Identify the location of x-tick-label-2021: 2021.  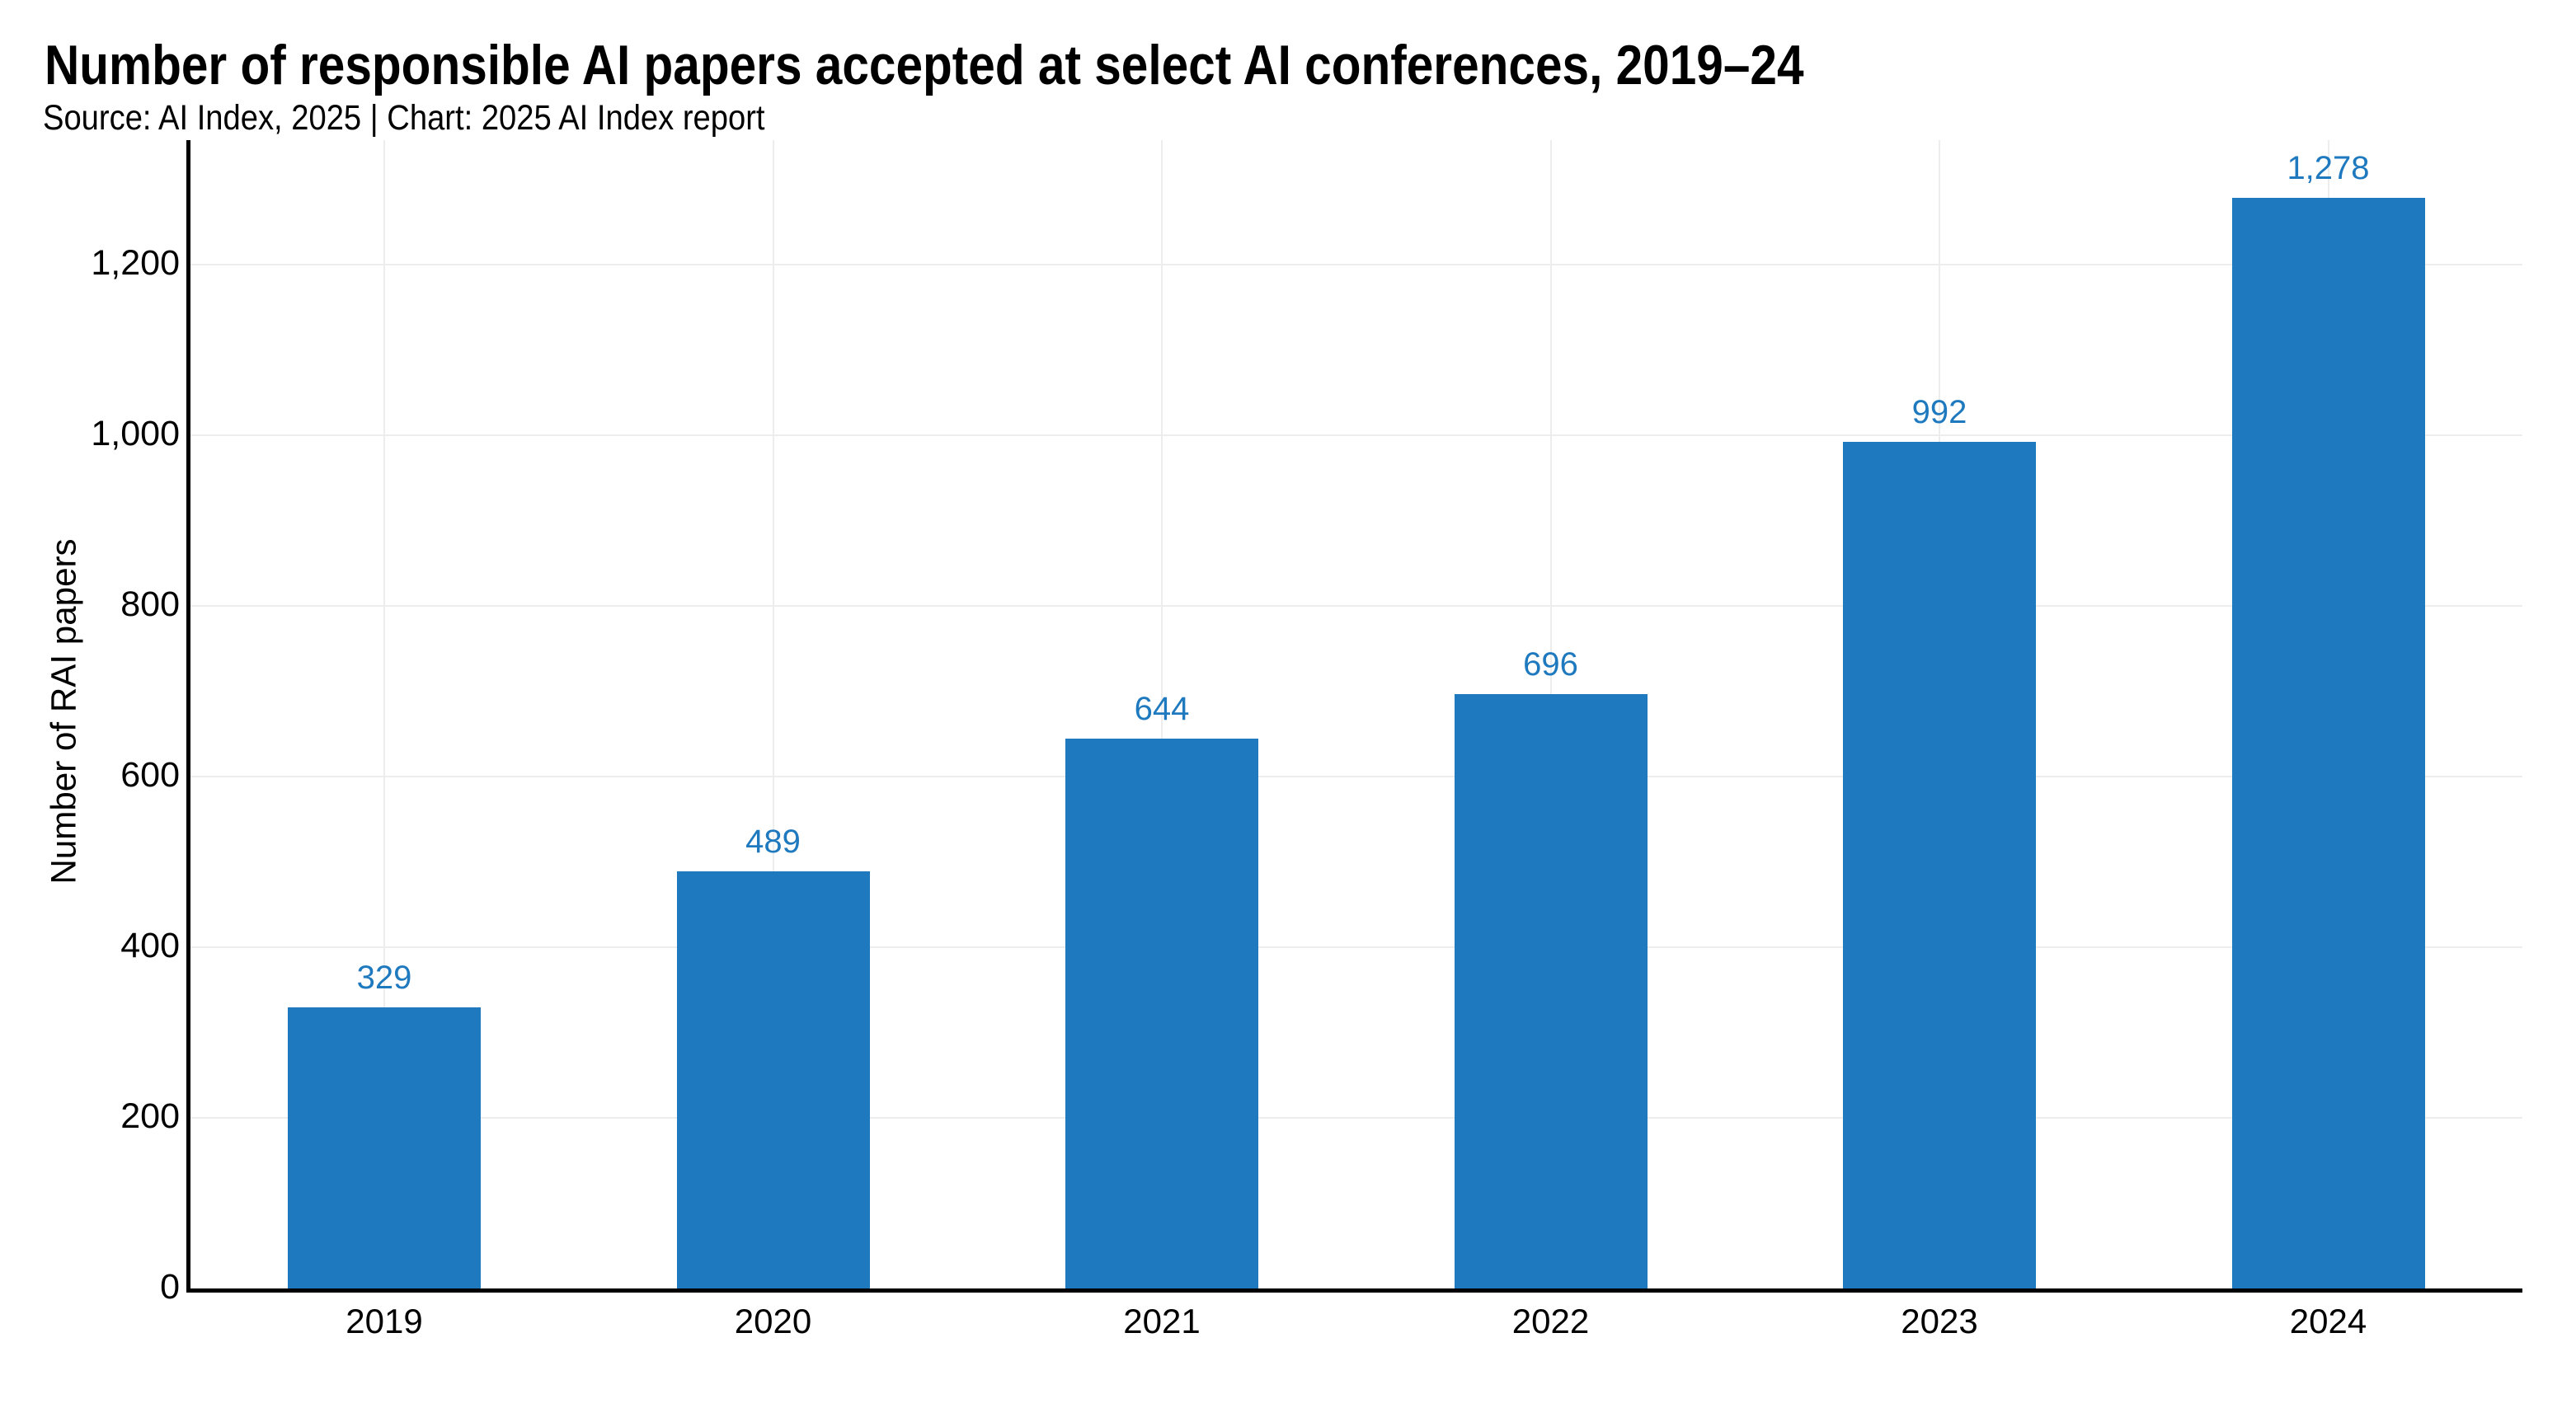
(1162, 1321).